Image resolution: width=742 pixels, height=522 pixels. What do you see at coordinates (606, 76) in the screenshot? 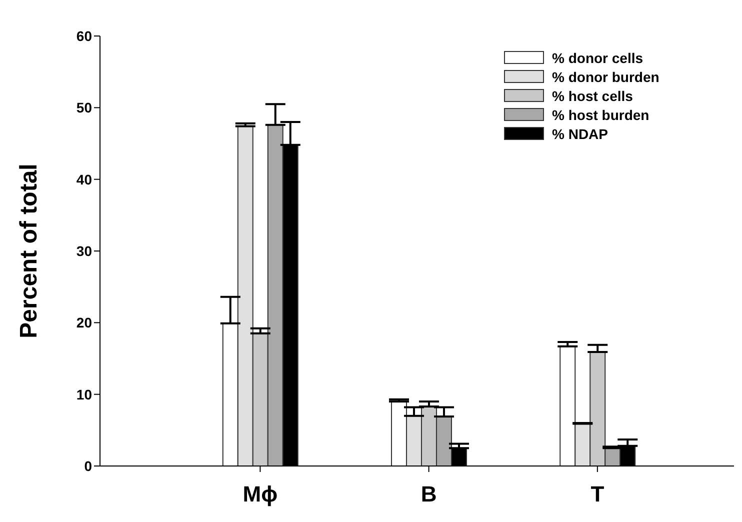
I see `legend-label: % donor burden` at bounding box center [606, 76].